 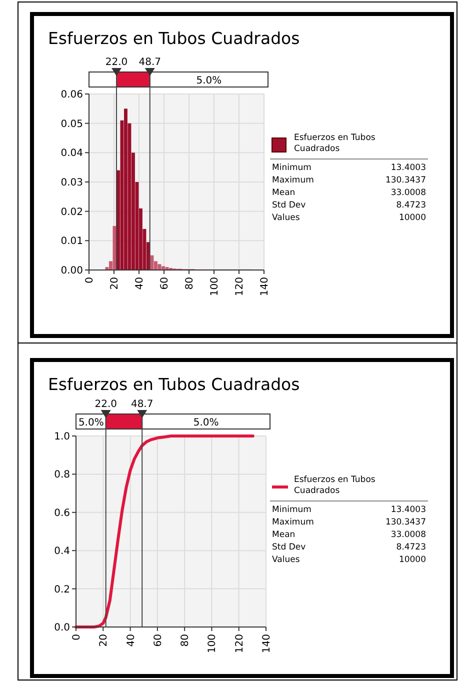 I want to click on y-tick-label: 0.00, so click(x=71, y=271).